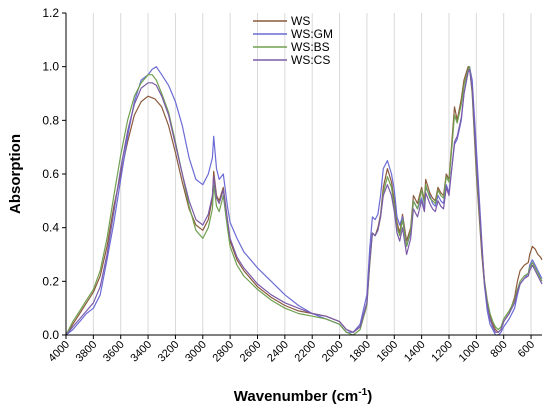 The height and width of the screenshot is (408, 550). Describe the element at coordinates (50, 120) in the screenshot. I see `y-tick-label: 0.8` at that location.